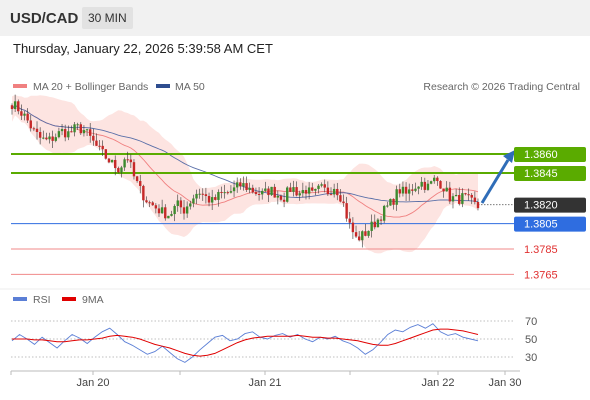 The image size is (590, 400). Describe the element at coordinates (245, 343) in the screenshot. I see `rsi-line` at that location.